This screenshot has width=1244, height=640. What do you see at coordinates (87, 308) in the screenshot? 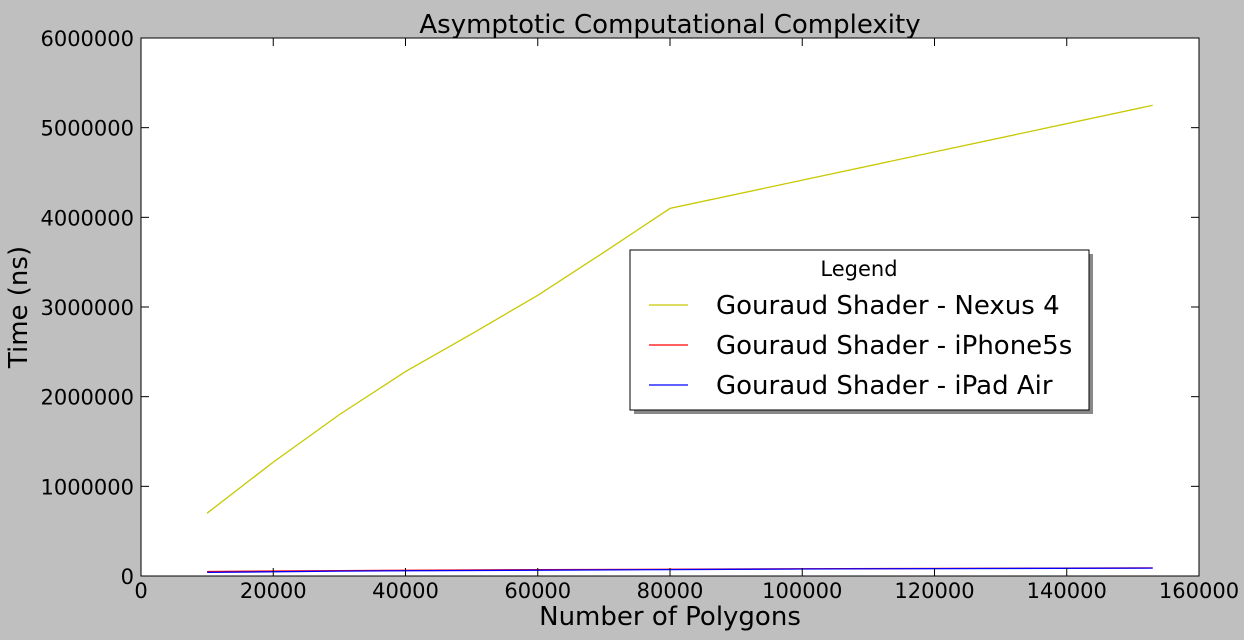
I see `y-tick-label: 3000000` at bounding box center [87, 308].